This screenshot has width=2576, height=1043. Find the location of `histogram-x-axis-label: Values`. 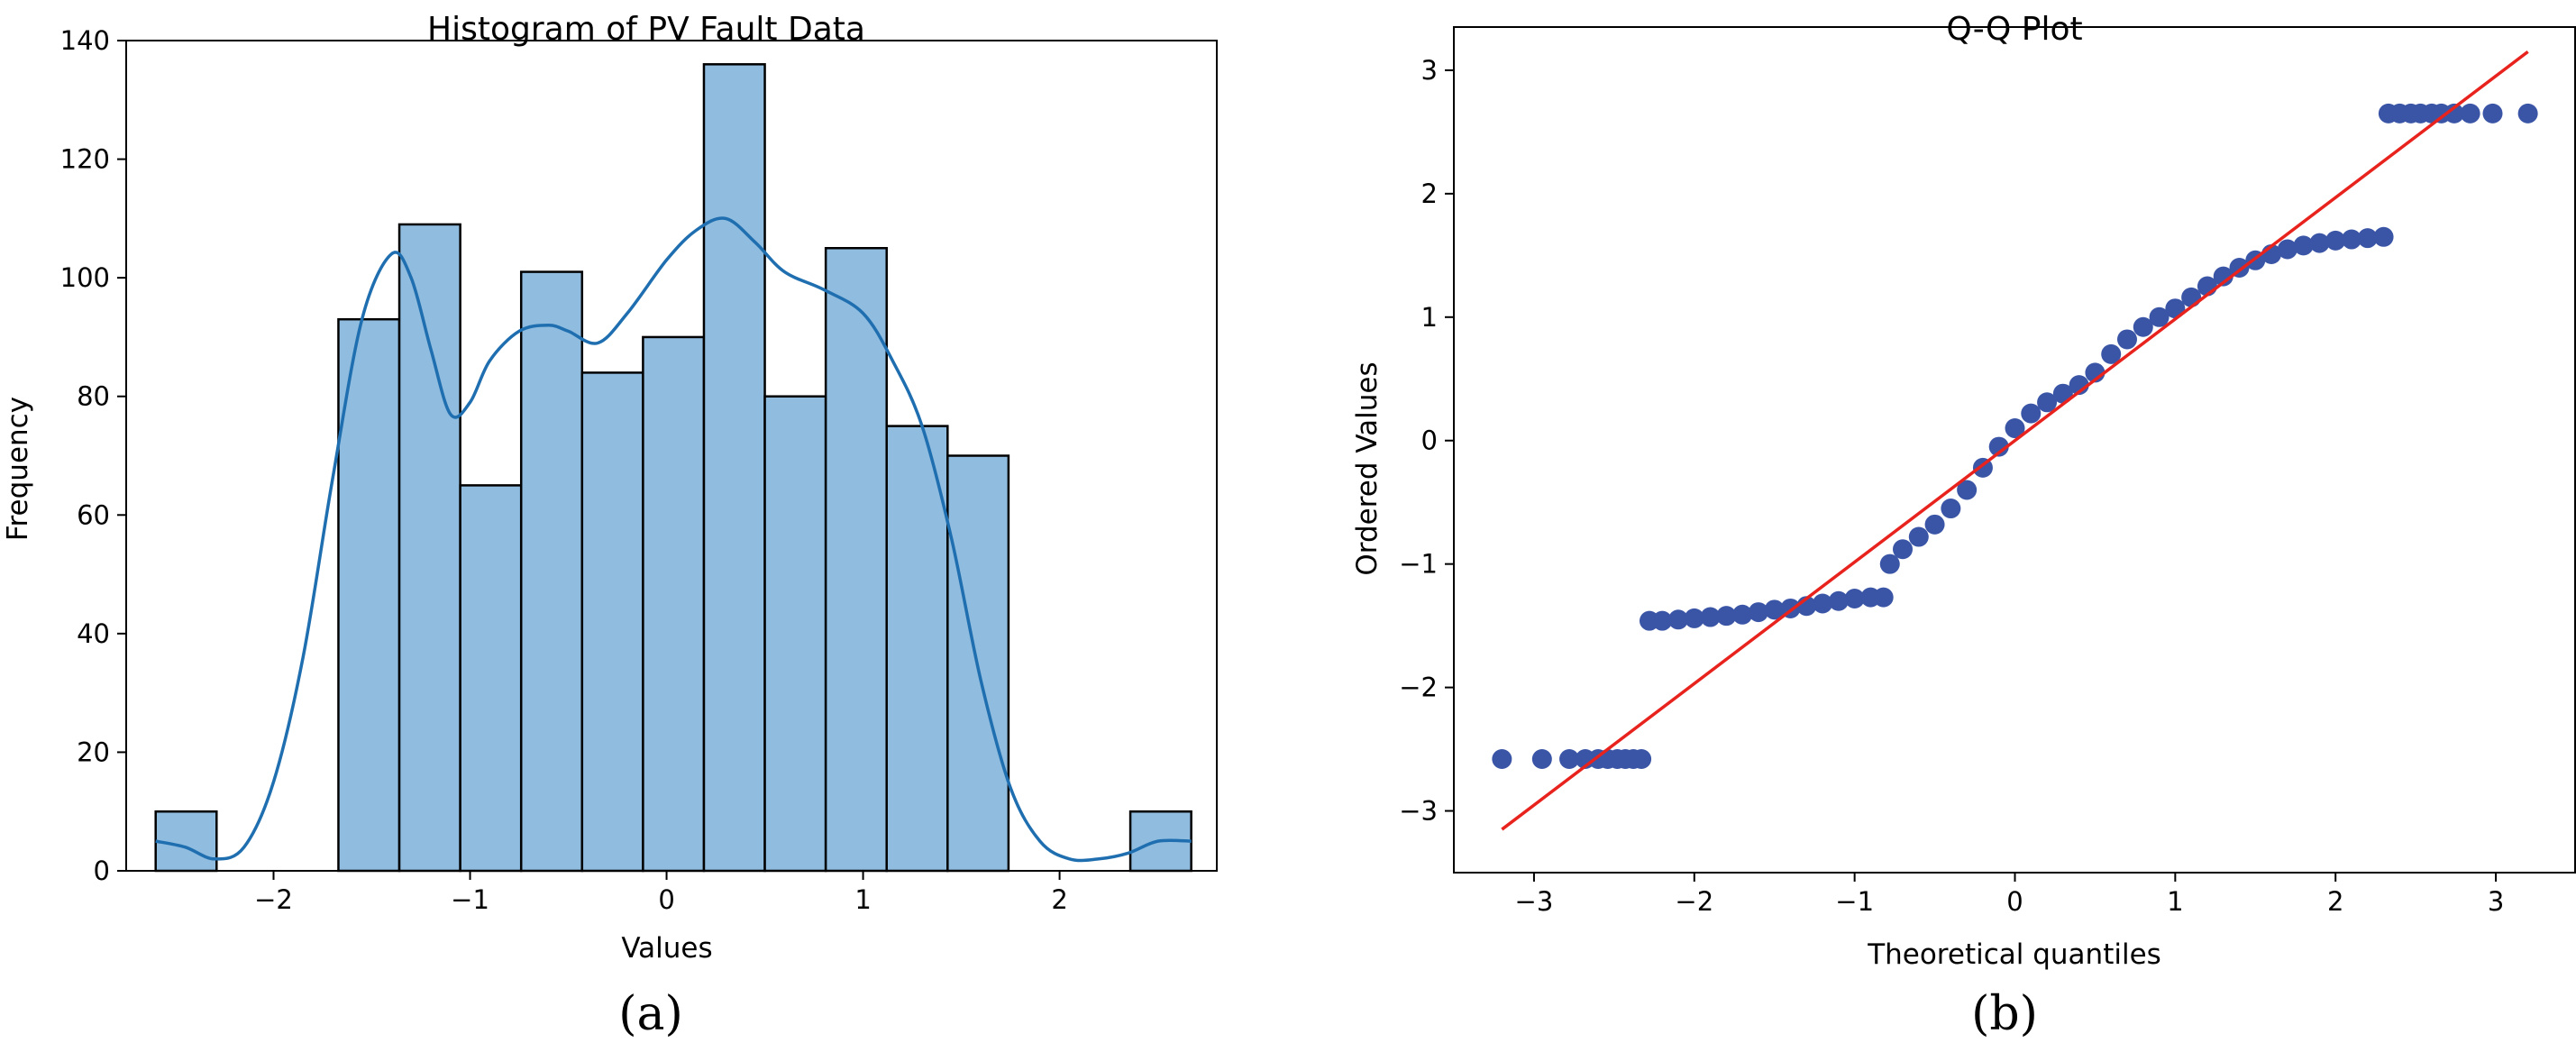

histogram-x-axis-label: Values is located at coordinates (666, 948).